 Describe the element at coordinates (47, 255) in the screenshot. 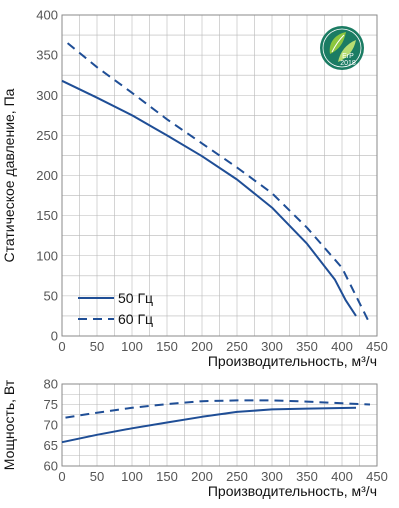

I see `y-tick-label: 100` at that location.